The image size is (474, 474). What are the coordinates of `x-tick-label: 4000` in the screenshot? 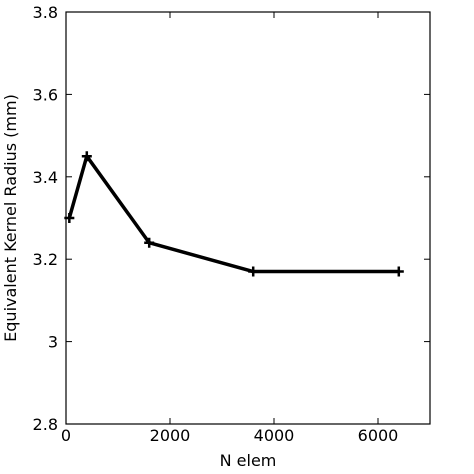 It's located at (274, 435).